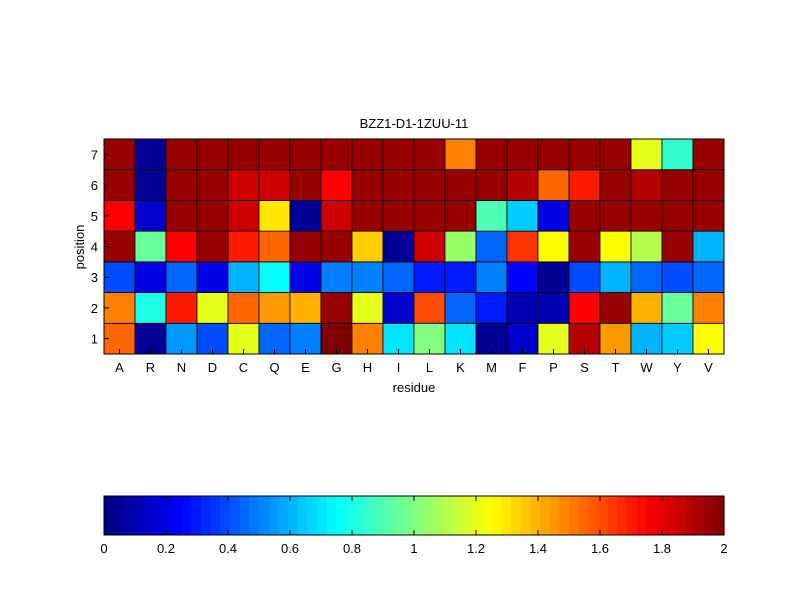  Describe the element at coordinates (79, 247) in the screenshot. I see `y-axis-label: position` at that location.